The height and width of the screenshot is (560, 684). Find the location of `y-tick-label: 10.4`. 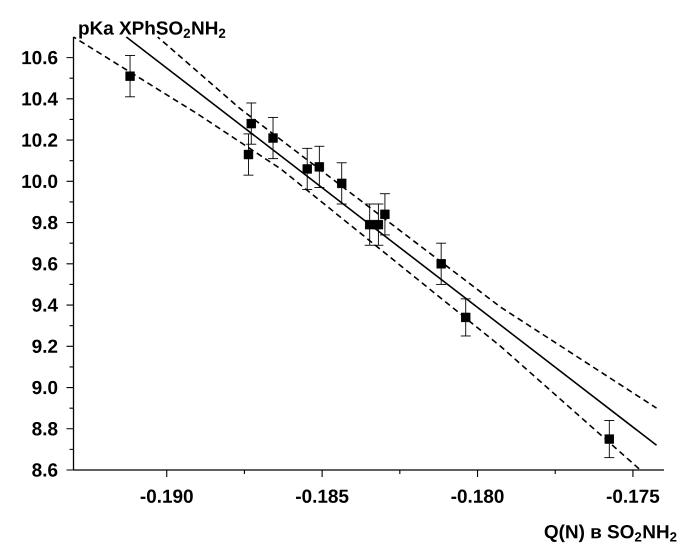

y-tick-label: 10.4 is located at coordinates (40, 99).